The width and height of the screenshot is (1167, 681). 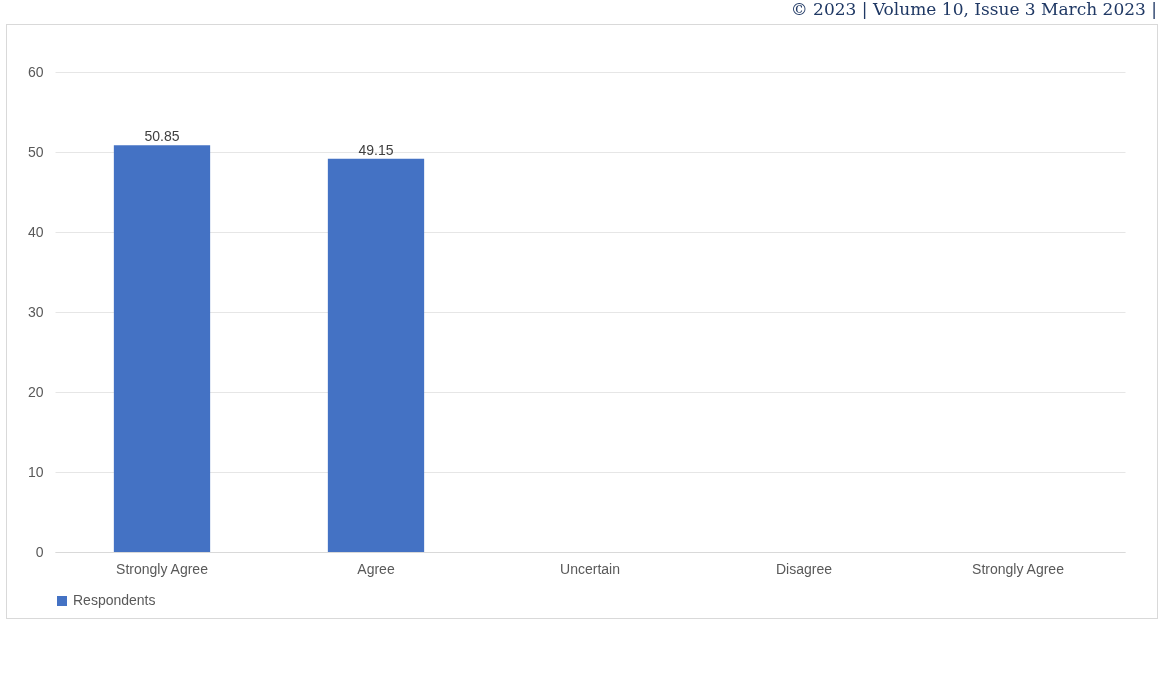 What do you see at coordinates (35, 391) in the screenshot?
I see `y-tick-label: 20` at bounding box center [35, 391].